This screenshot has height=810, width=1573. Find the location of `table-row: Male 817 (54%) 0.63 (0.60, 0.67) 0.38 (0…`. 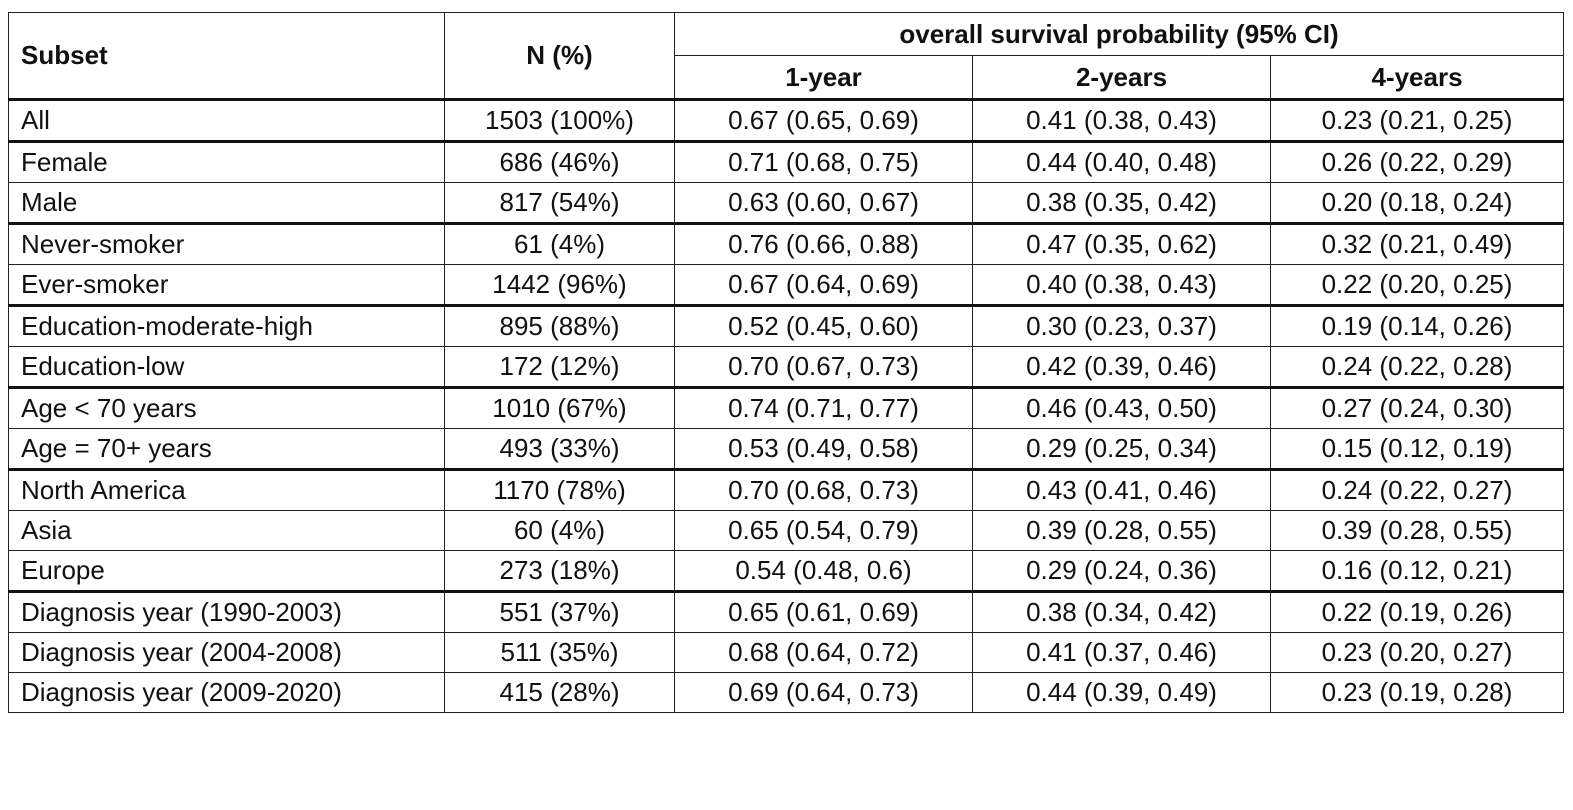

table-row: Male 817 (54%) 0.63 (0.60, 0.67) 0.38 (0… is located at coordinates (786, 203).